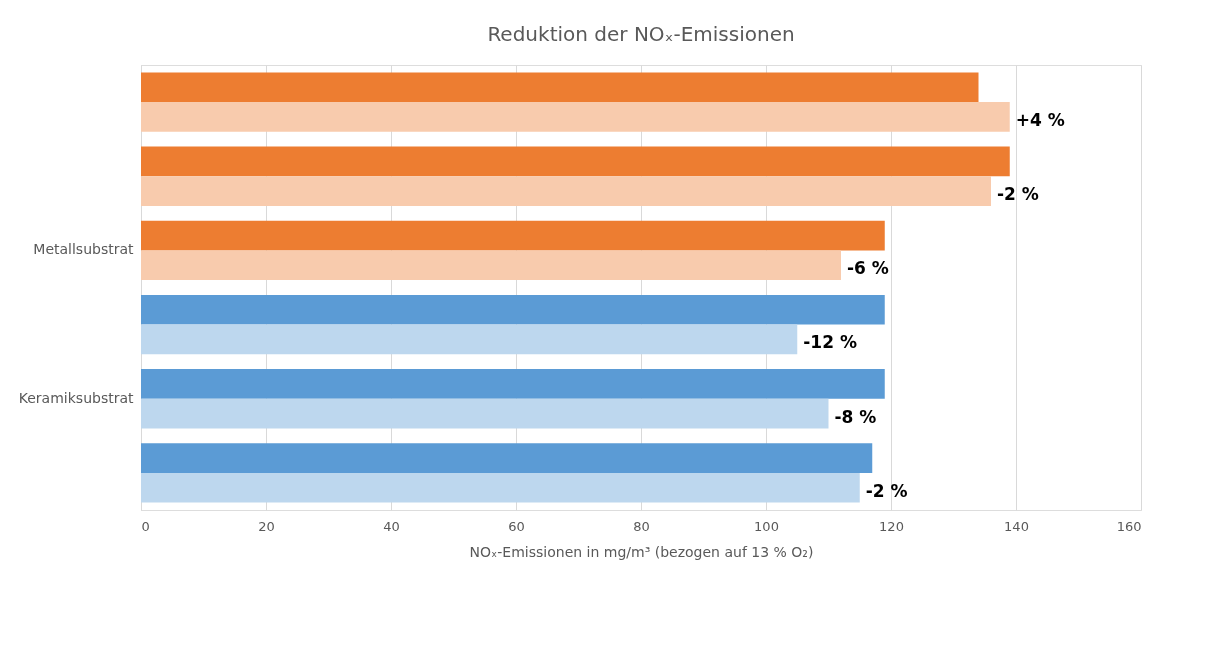  I want to click on annotation: -8 %, so click(855, 416).